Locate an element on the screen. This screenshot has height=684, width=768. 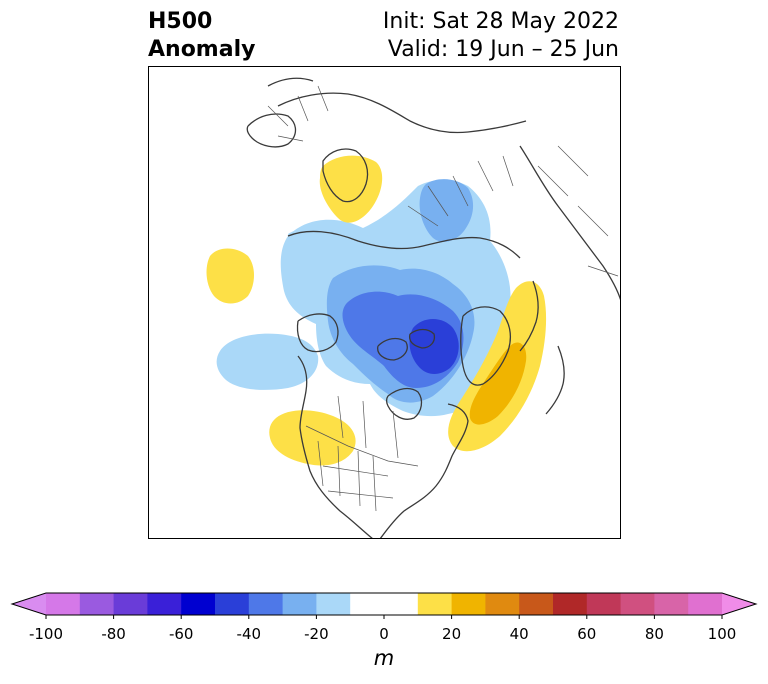
positive-anomaly-band-20-atlantic is located at coordinates (498, 383).